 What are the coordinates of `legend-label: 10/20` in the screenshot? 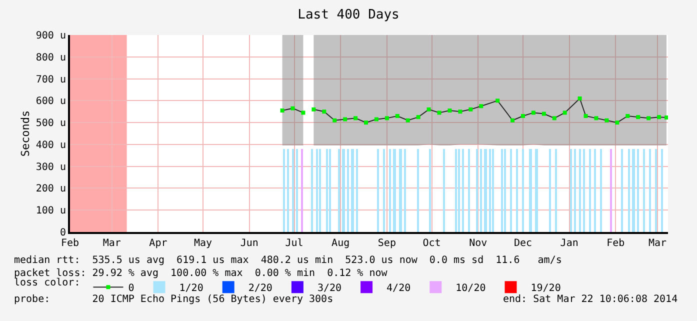 It's located at (471, 288).